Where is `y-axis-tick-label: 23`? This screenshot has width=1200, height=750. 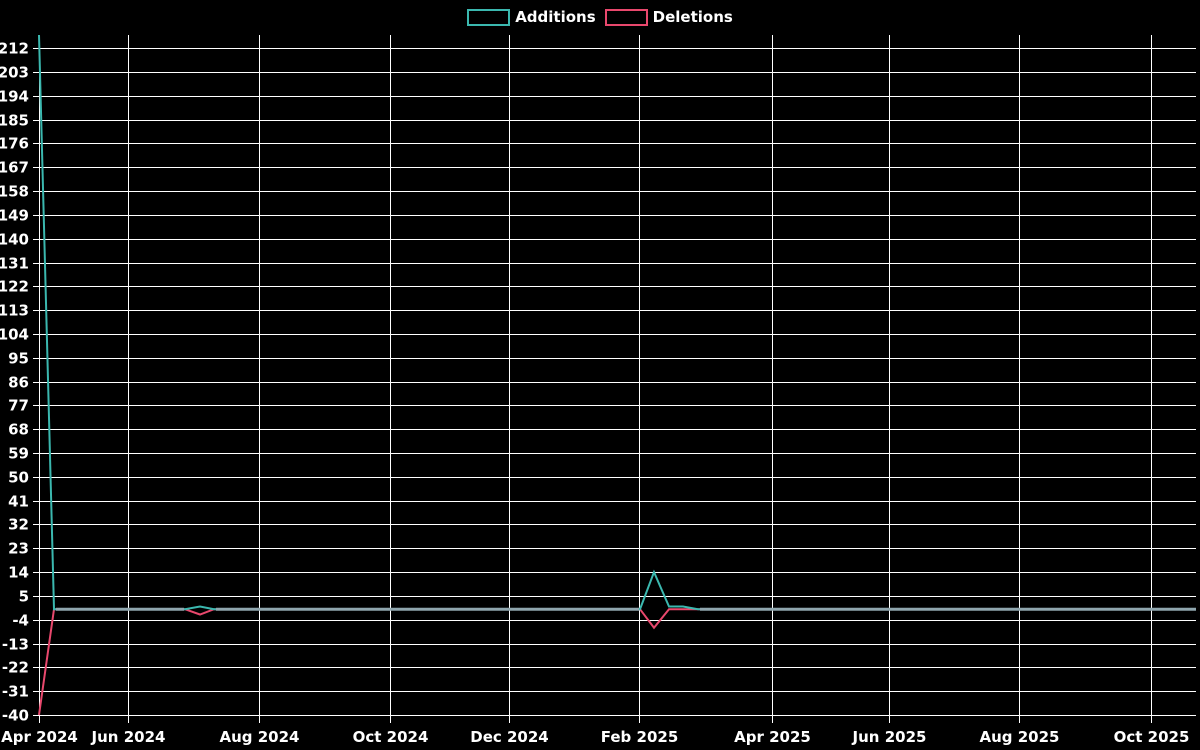
y-axis-tick-label: 23 is located at coordinates (18, 549).